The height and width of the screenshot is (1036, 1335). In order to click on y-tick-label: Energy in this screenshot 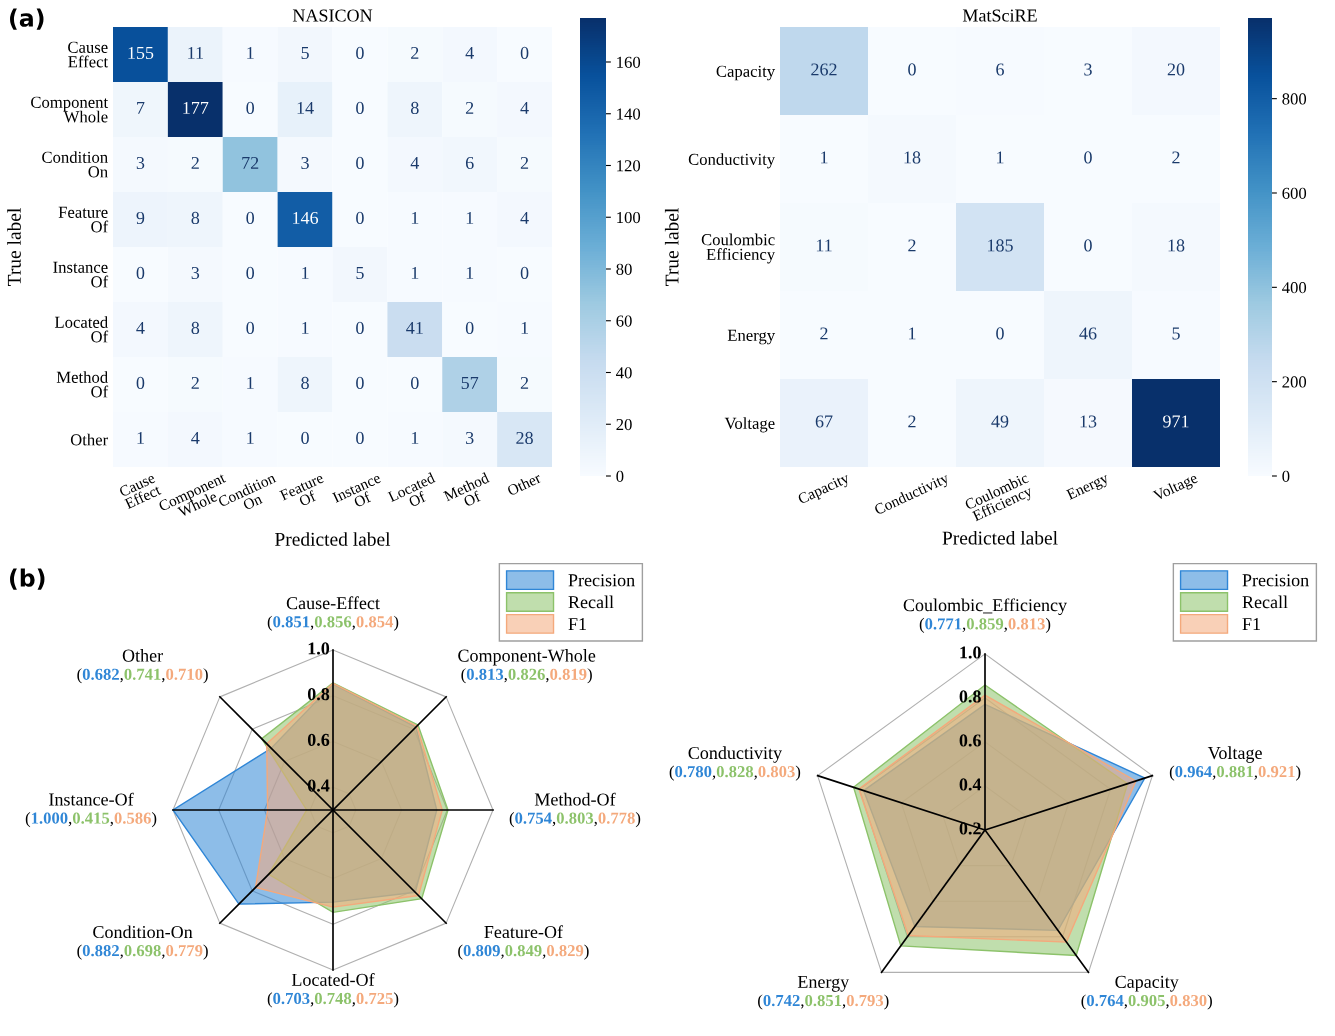, I will do `click(751, 337)`.